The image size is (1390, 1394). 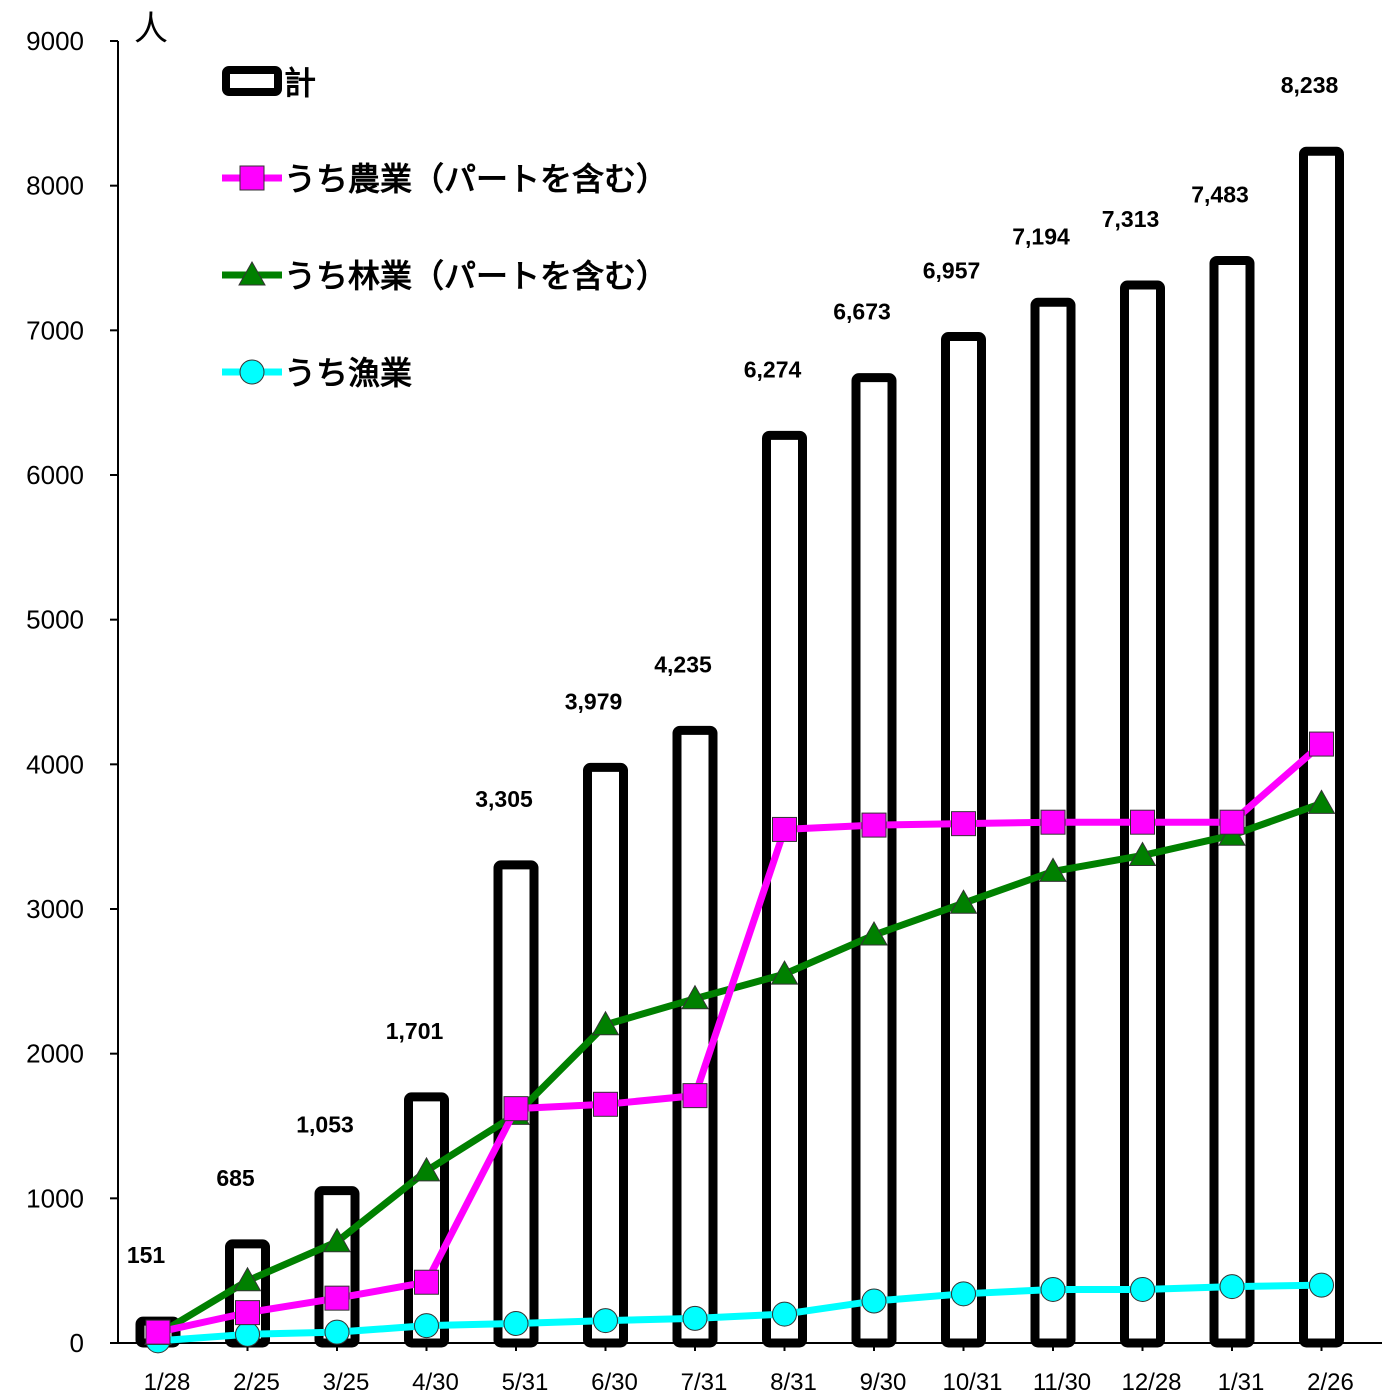 What do you see at coordinates (55, 620) in the screenshot?
I see `y-tick-label: 5000` at bounding box center [55, 620].